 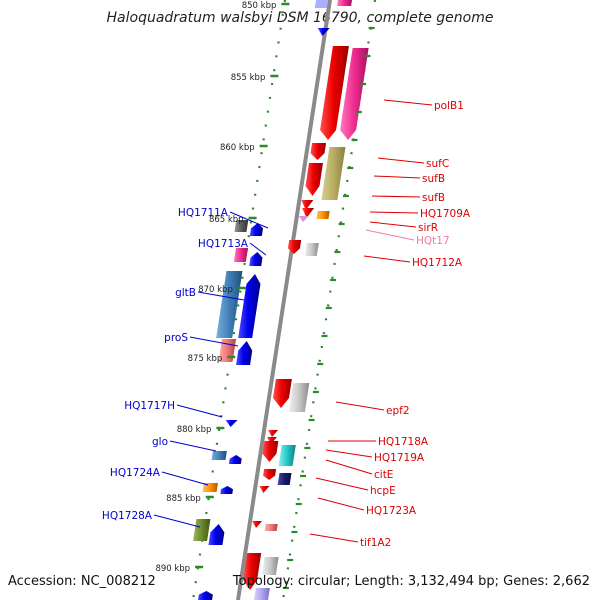 What do you see at coordinates (194, 430) in the screenshot?
I see `tick-label: 880 kbp` at bounding box center [194, 430].